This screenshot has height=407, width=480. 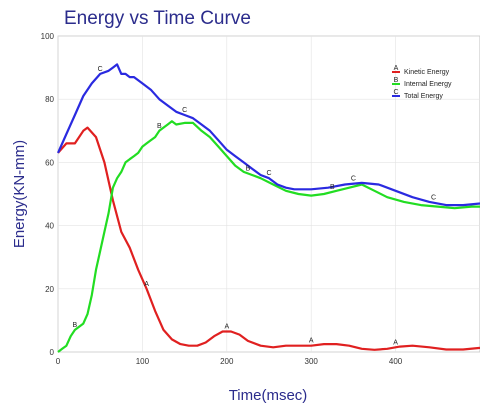 What do you see at coordinates (157, 18) in the screenshot?
I see `chart-title: Energy vs Time Curve` at bounding box center [157, 18].